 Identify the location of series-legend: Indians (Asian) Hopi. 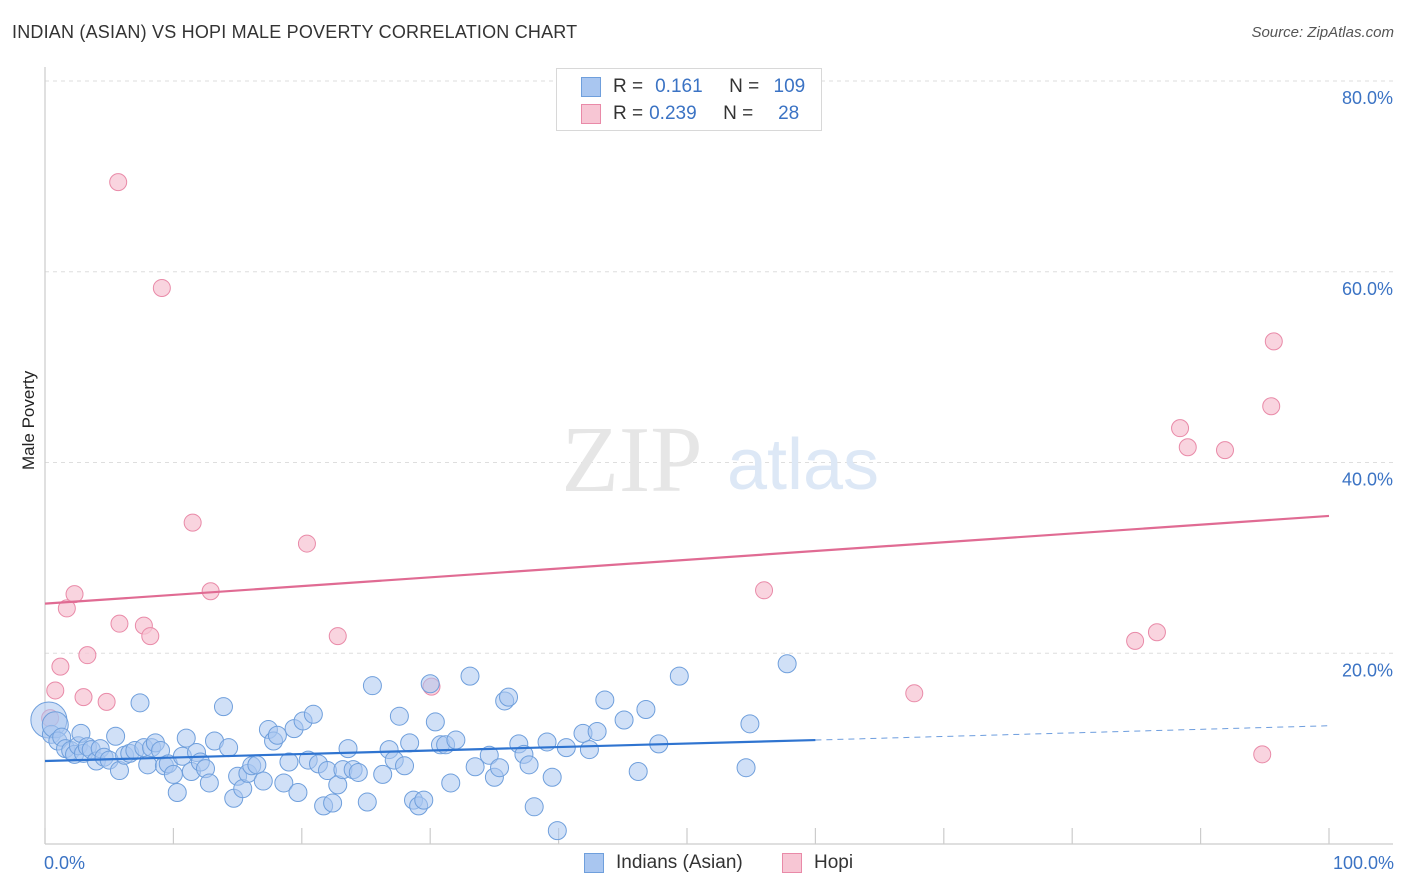
(703, 864).